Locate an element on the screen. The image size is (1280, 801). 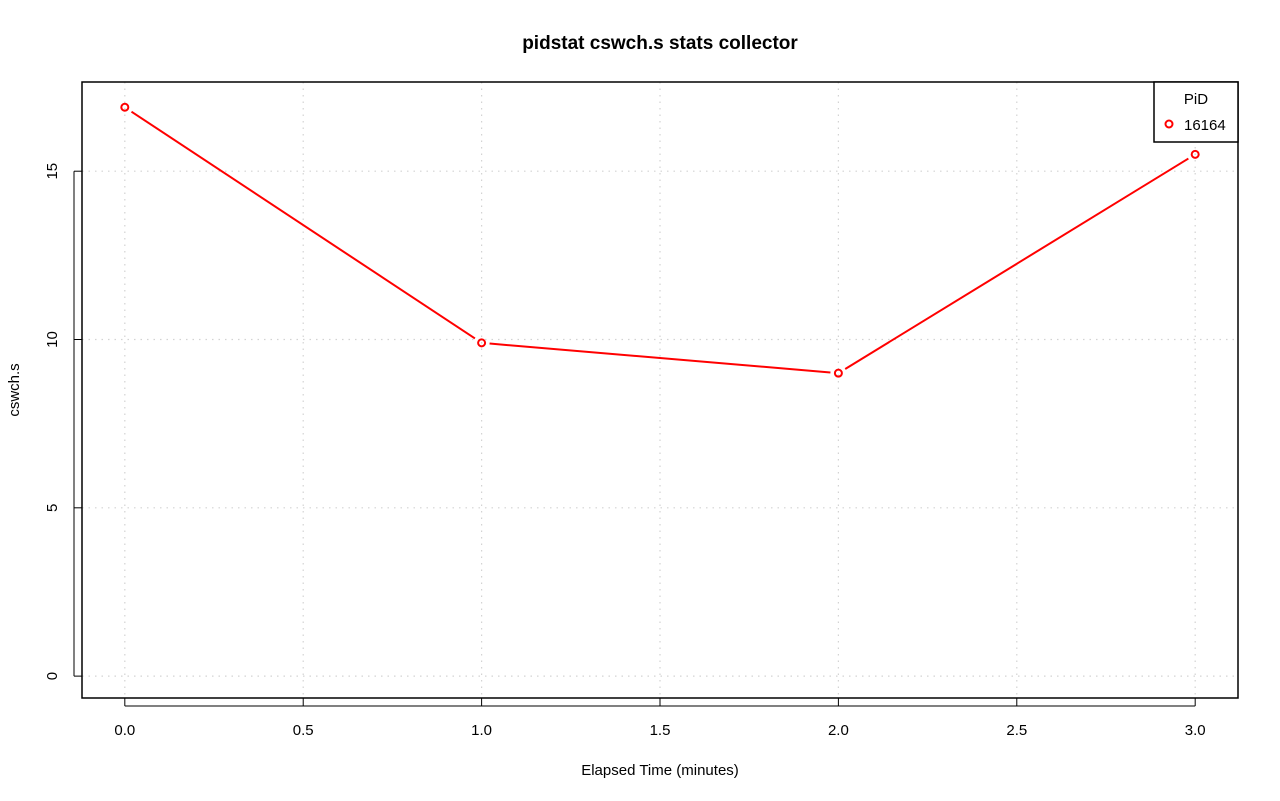
legend-title: PiD is located at coordinates (1196, 99).